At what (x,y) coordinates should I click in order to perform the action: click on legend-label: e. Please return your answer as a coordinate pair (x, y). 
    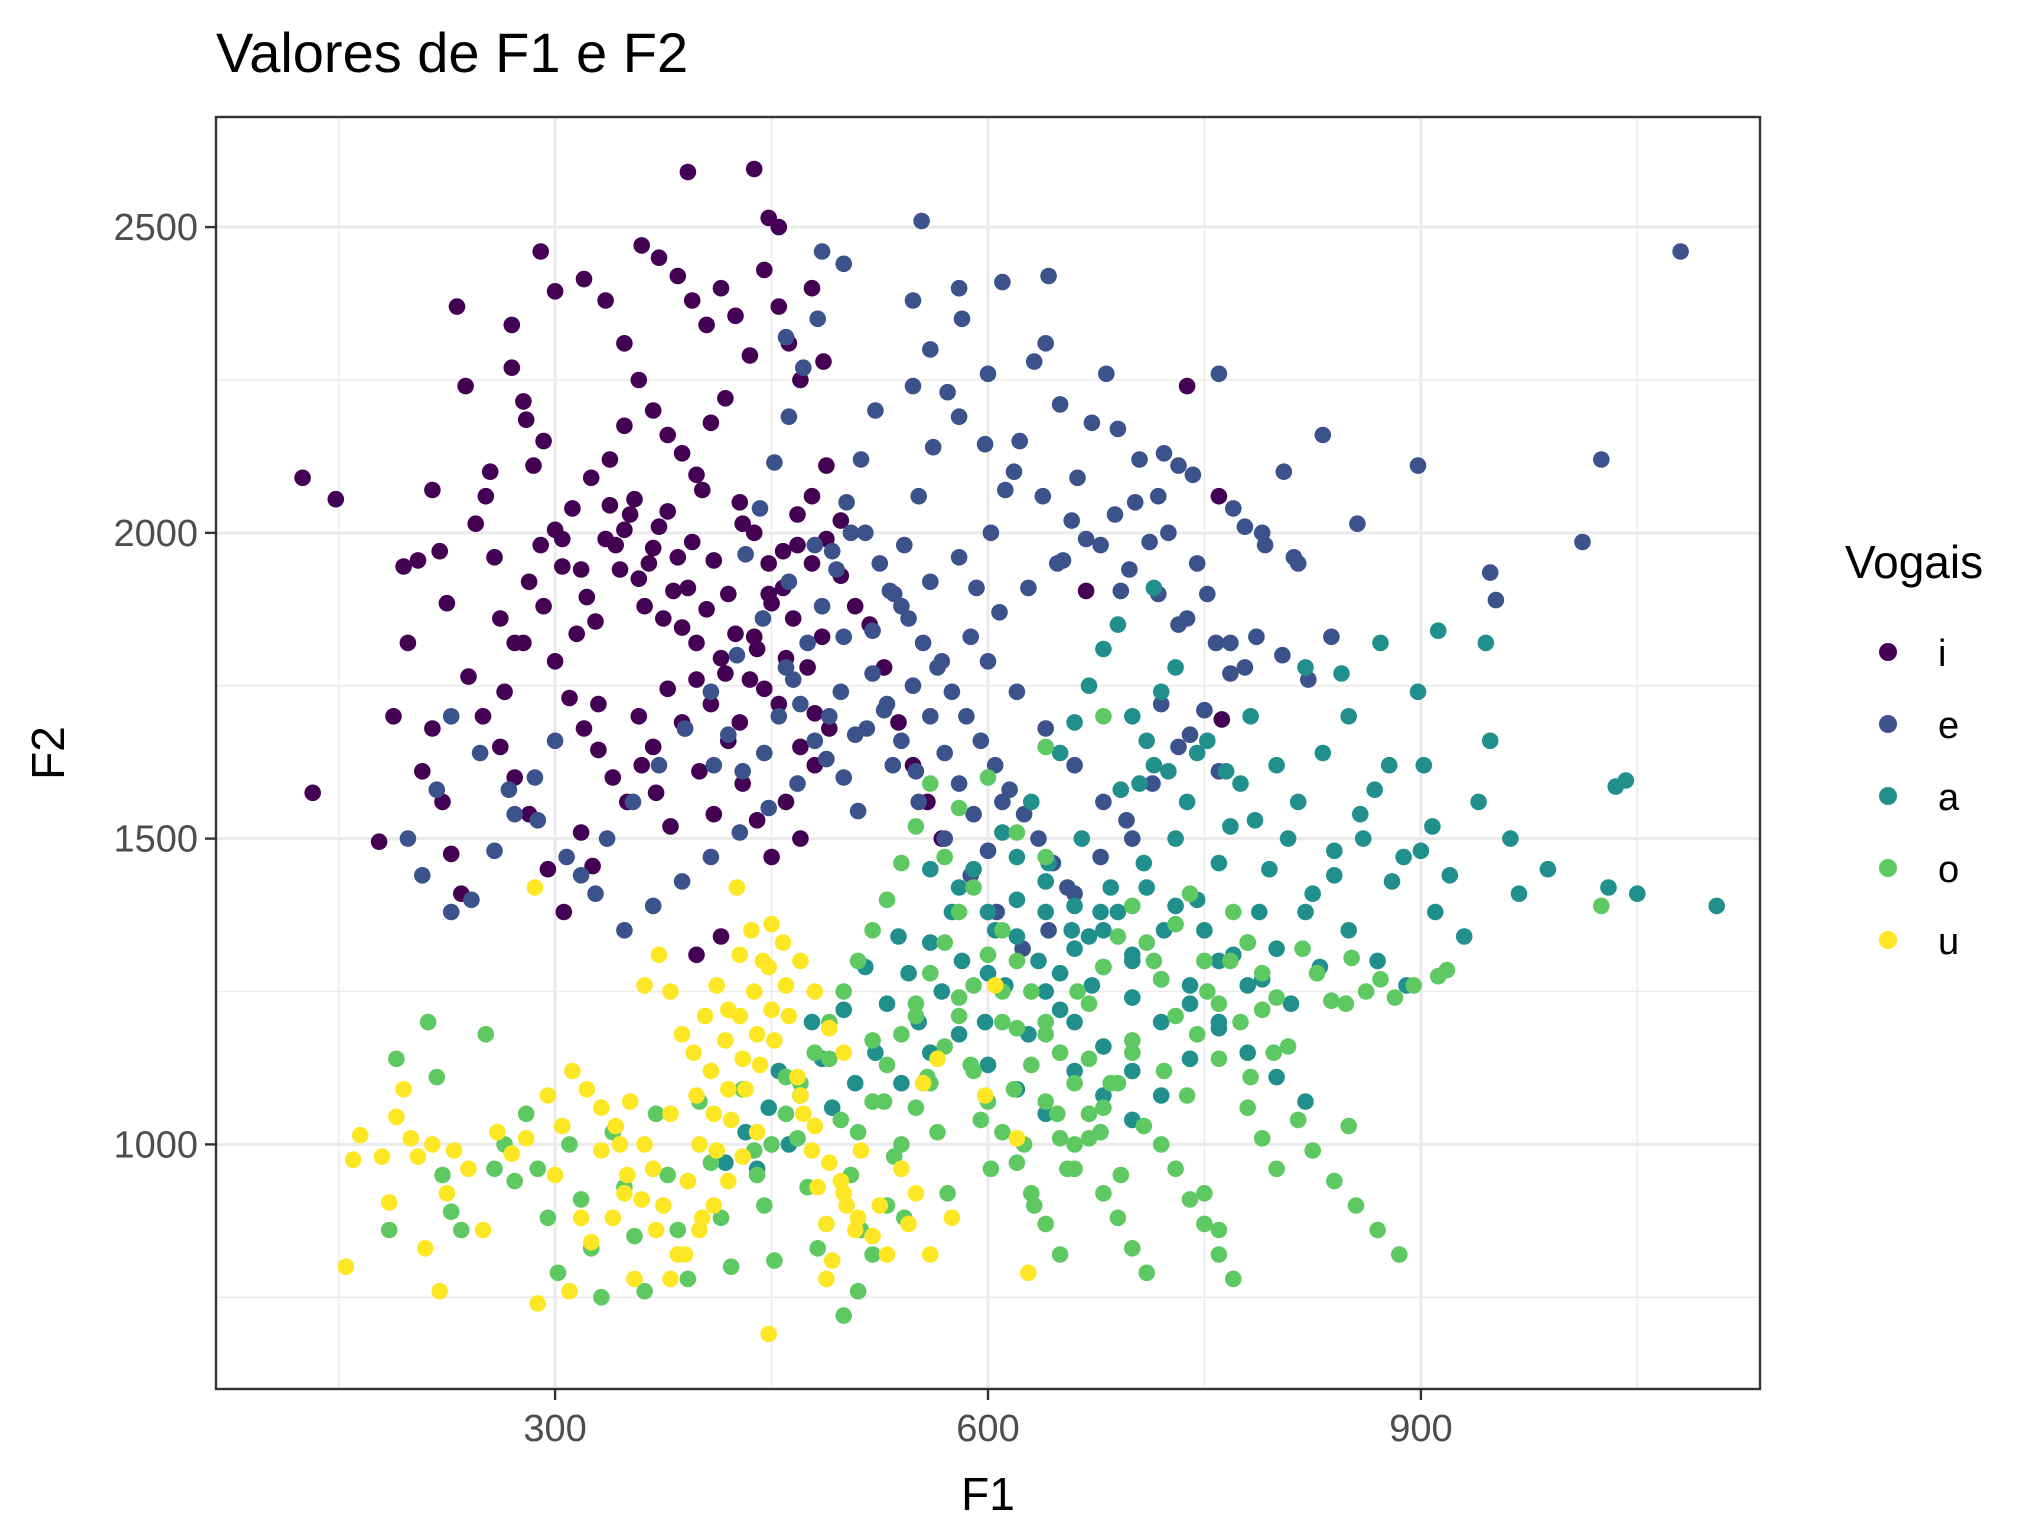
    Looking at the image, I should click on (1948, 726).